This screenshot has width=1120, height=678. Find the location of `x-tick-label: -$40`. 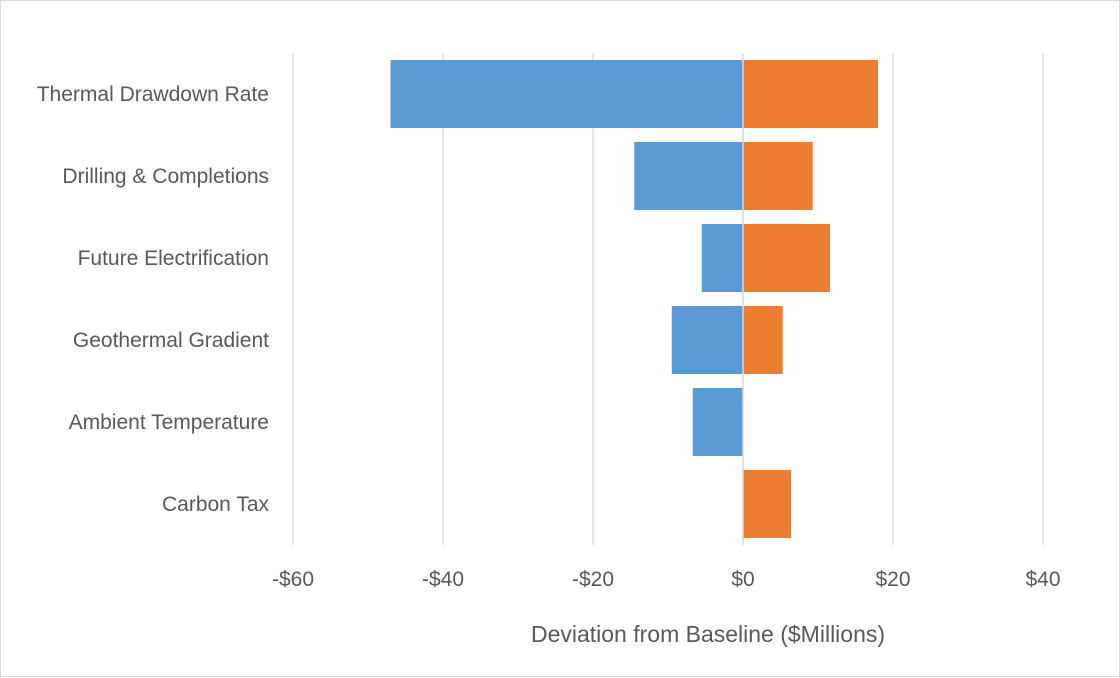

x-tick-label: -$40 is located at coordinates (443, 579).